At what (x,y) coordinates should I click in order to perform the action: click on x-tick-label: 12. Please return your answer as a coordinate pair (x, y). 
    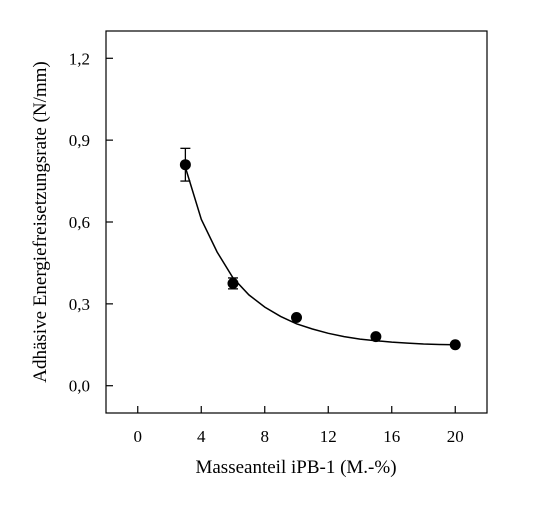
    Looking at the image, I should click on (328, 436).